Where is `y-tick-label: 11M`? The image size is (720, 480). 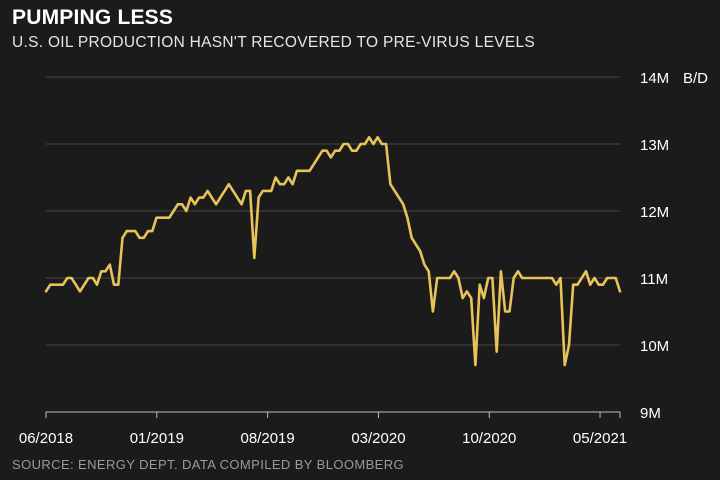 y-tick-label: 11M is located at coordinates (654, 279).